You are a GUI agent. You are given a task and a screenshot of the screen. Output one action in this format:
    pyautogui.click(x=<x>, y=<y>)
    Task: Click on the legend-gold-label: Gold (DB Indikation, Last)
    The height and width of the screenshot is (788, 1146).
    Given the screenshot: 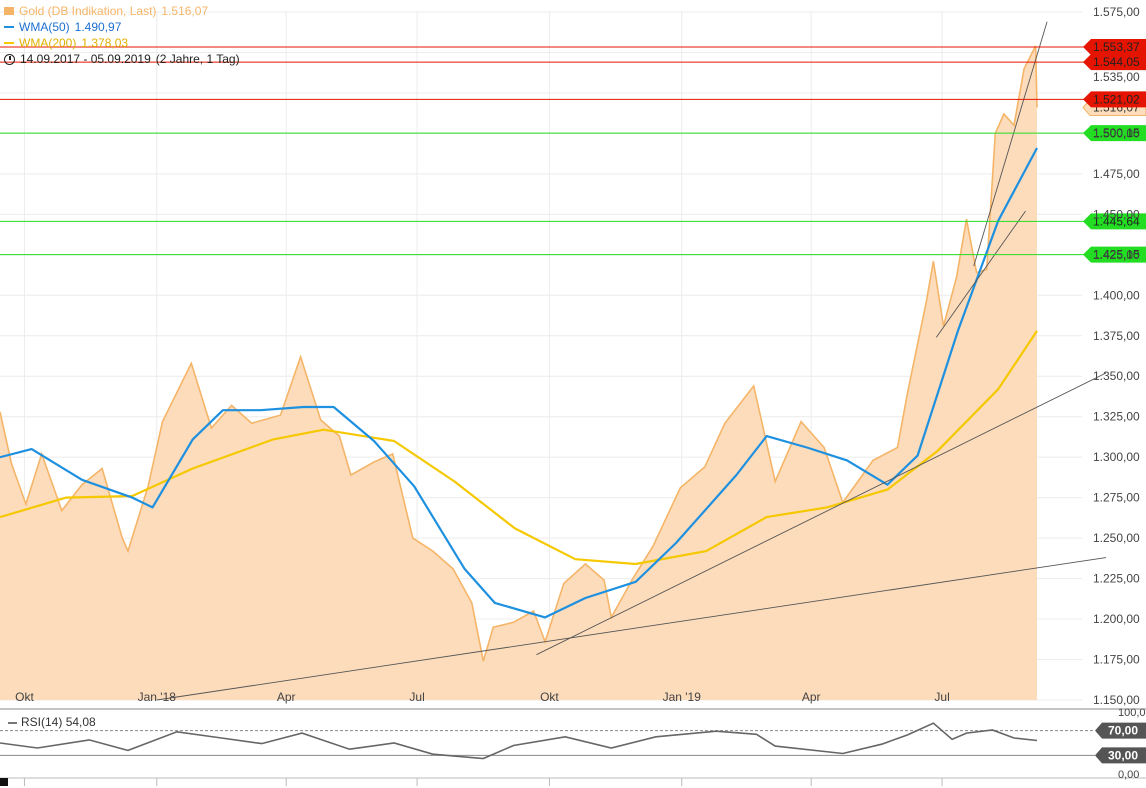 What is the action you would take?
    pyautogui.click(x=88, y=11)
    